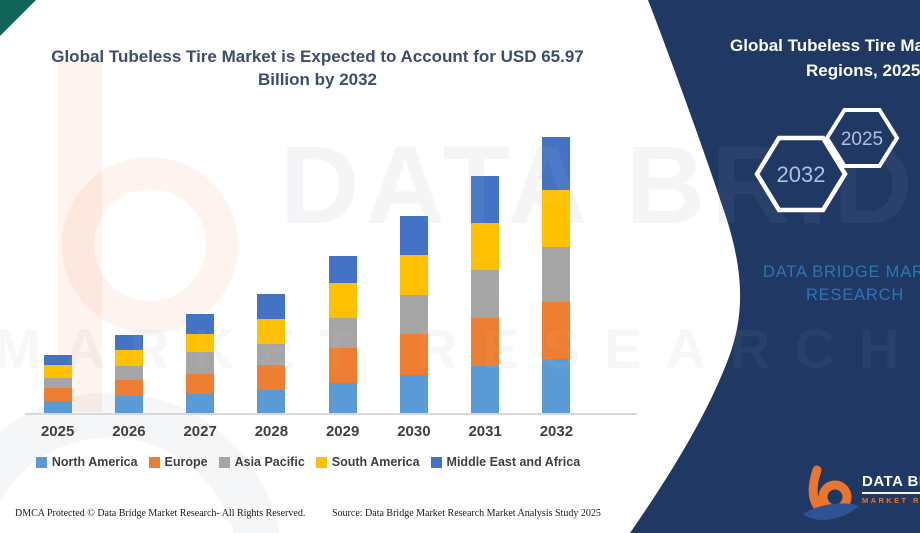  Describe the element at coordinates (342, 431) in the screenshot. I see `x-axis-label: 2029` at that location.